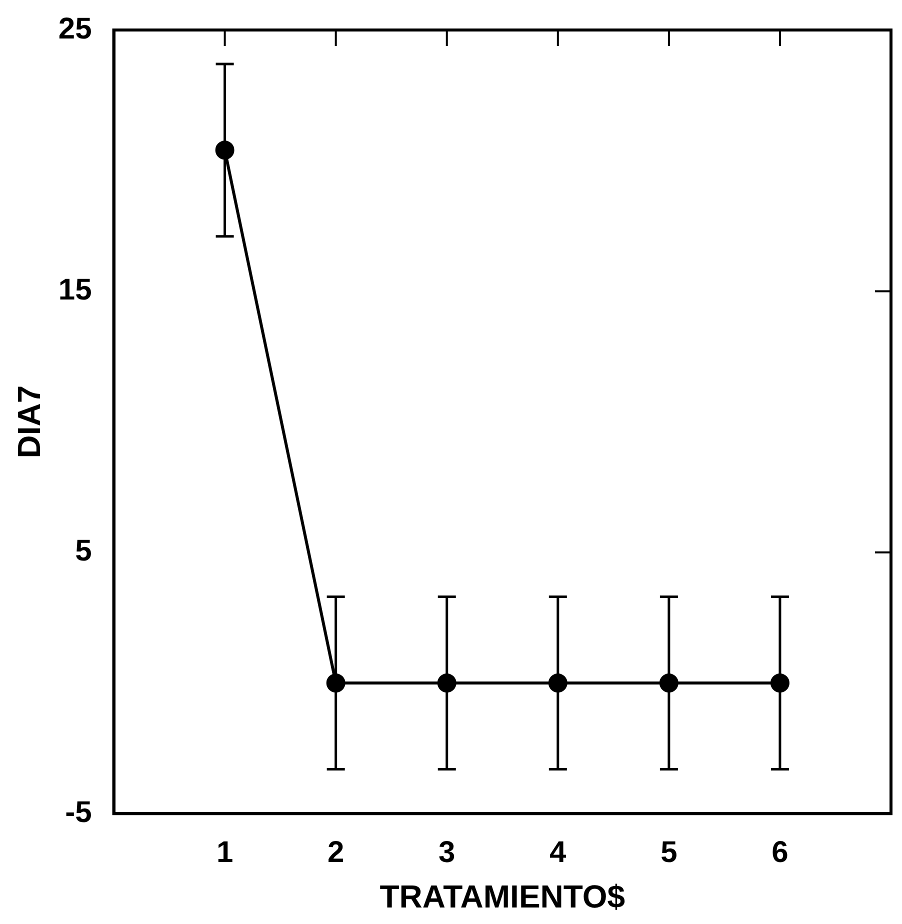 The width and height of the screenshot is (902, 924). What do you see at coordinates (75, 29) in the screenshot?
I see `y-tick-label: 25` at bounding box center [75, 29].